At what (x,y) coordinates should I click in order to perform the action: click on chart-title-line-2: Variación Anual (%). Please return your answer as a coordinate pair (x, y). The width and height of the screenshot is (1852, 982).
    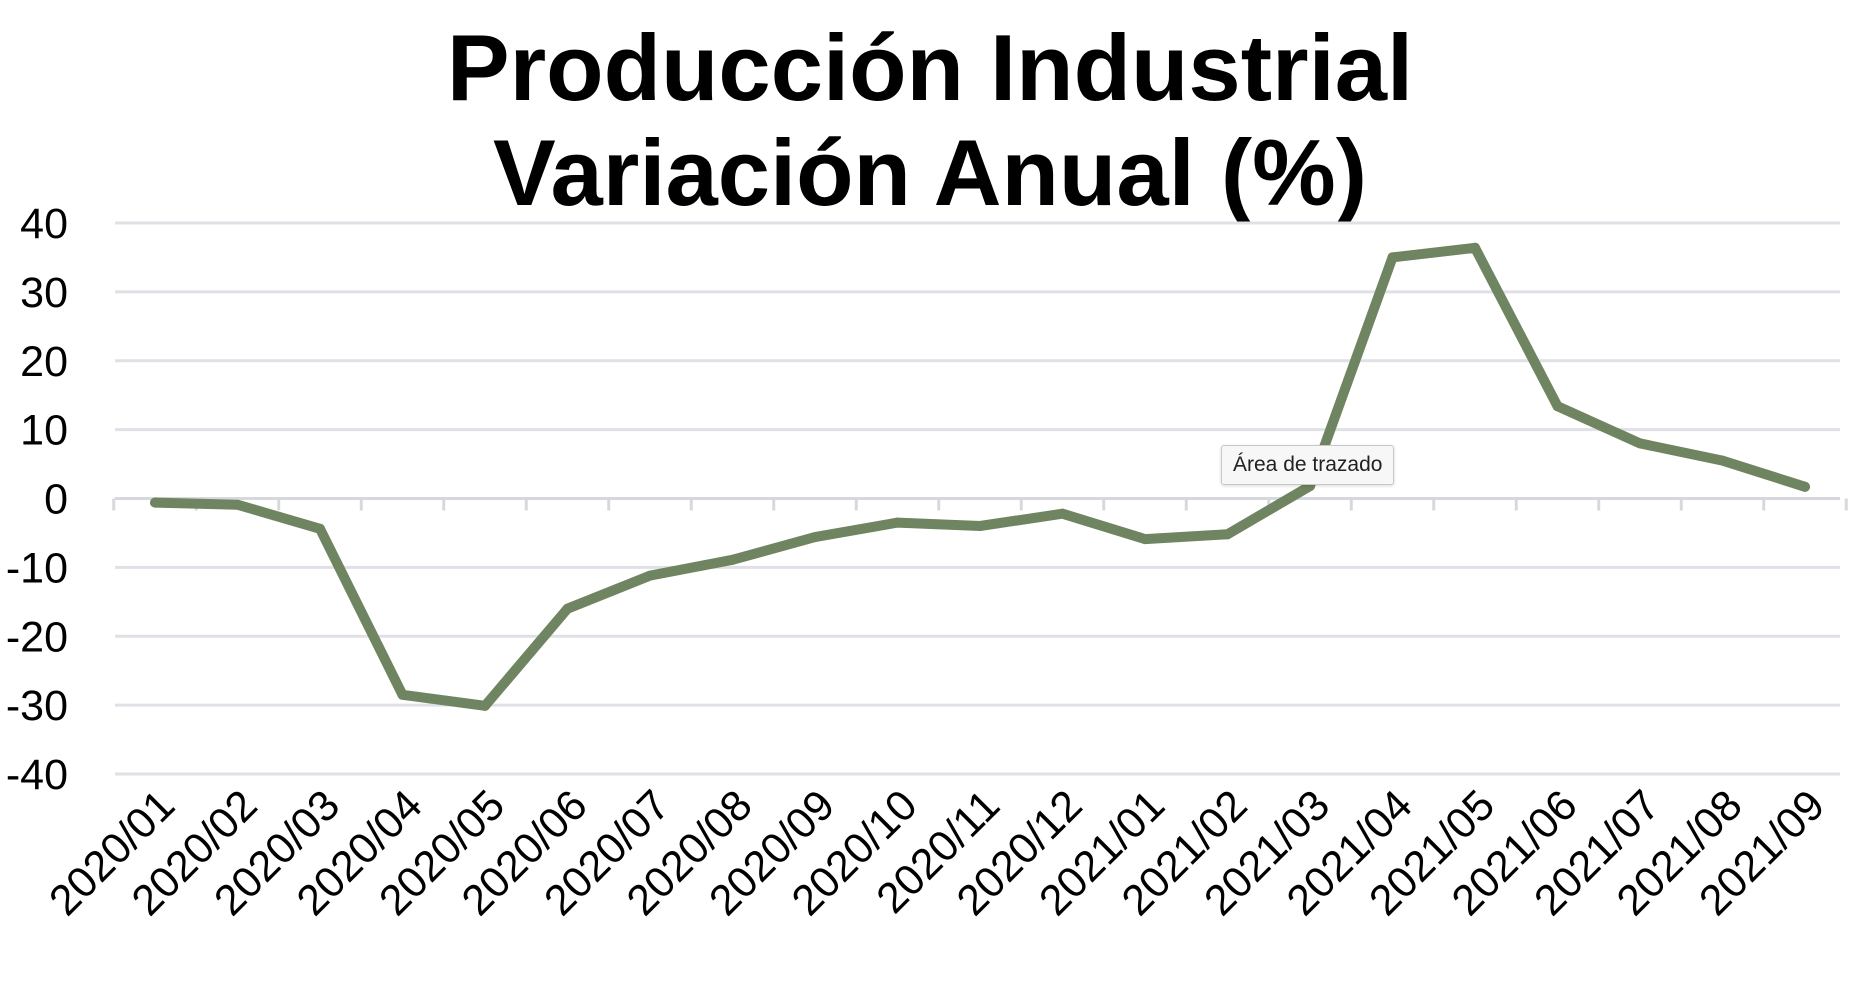
    Looking at the image, I should click on (930, 172).